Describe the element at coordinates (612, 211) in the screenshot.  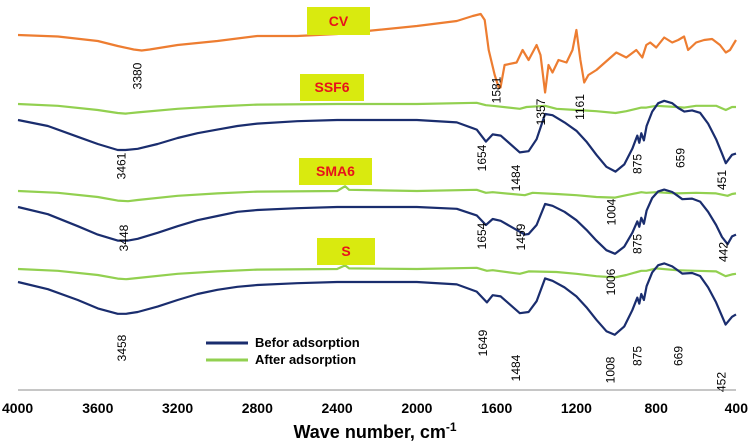
I see `peak-label-1004: 1004` at that location.